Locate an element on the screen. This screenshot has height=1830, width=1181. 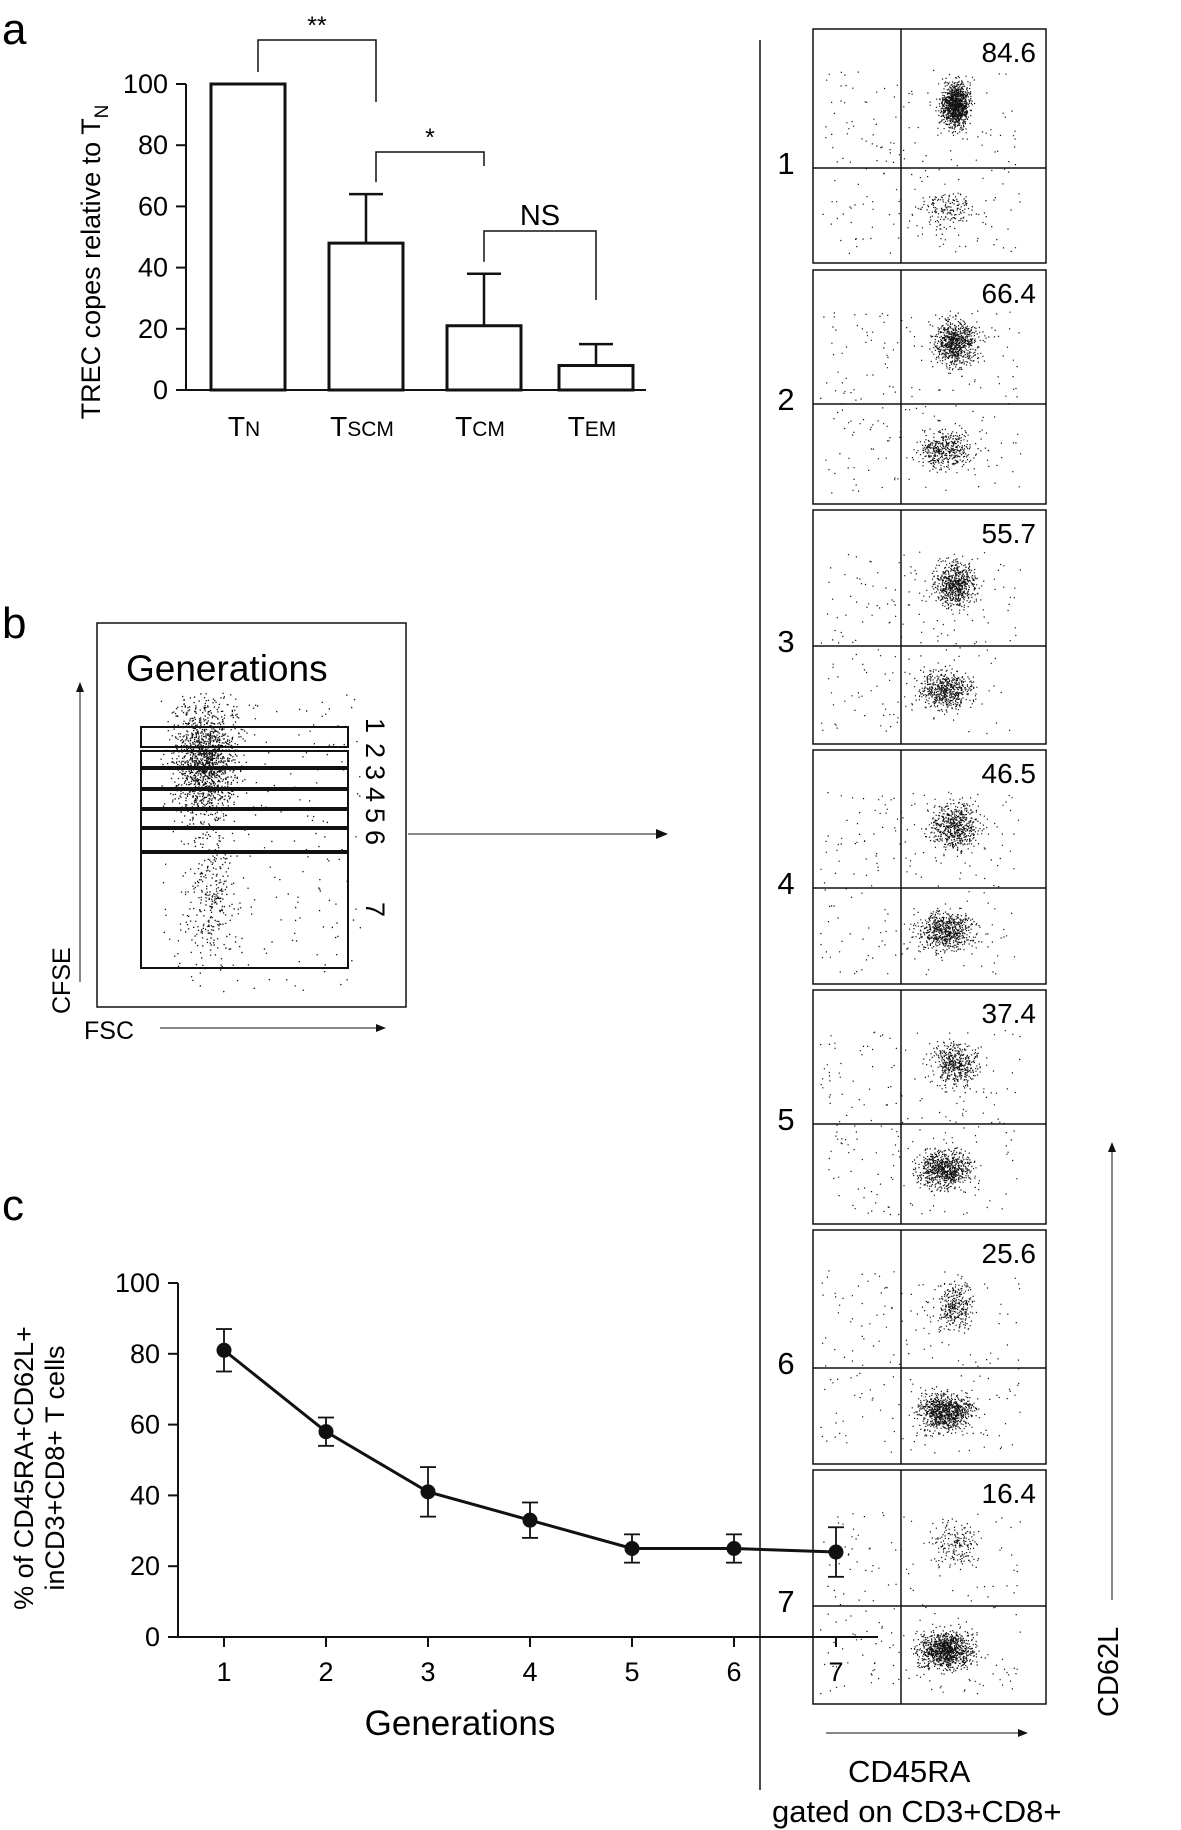
gating-plot-frame is located at coordinates (251, 815).